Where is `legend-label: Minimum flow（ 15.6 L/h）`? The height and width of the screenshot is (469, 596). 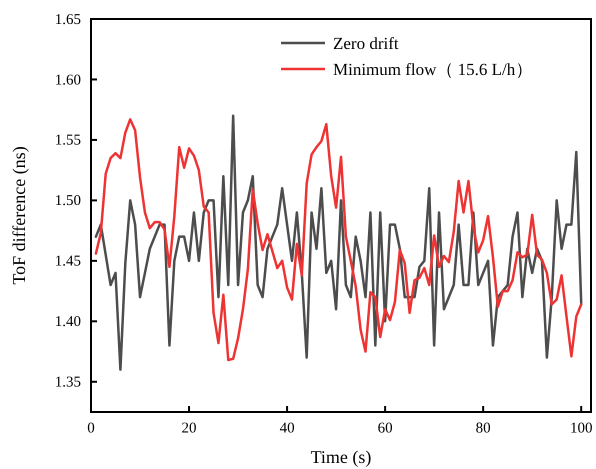
legend-label: Minimum flow（ 15.6 L/h） is located at coordinates (432, 69).